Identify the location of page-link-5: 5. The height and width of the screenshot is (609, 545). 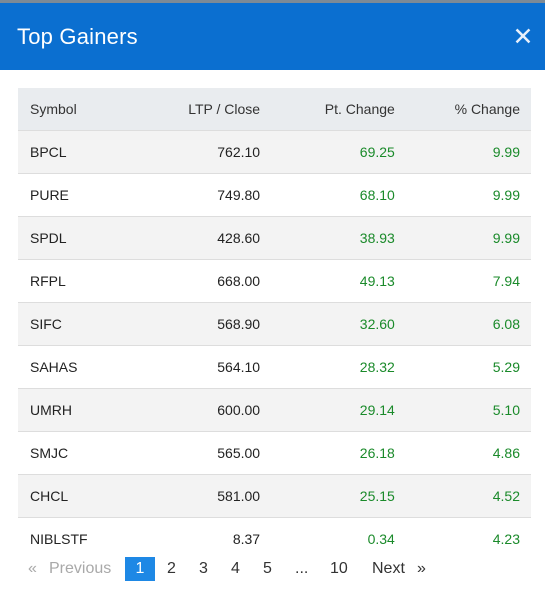
(267, 568).